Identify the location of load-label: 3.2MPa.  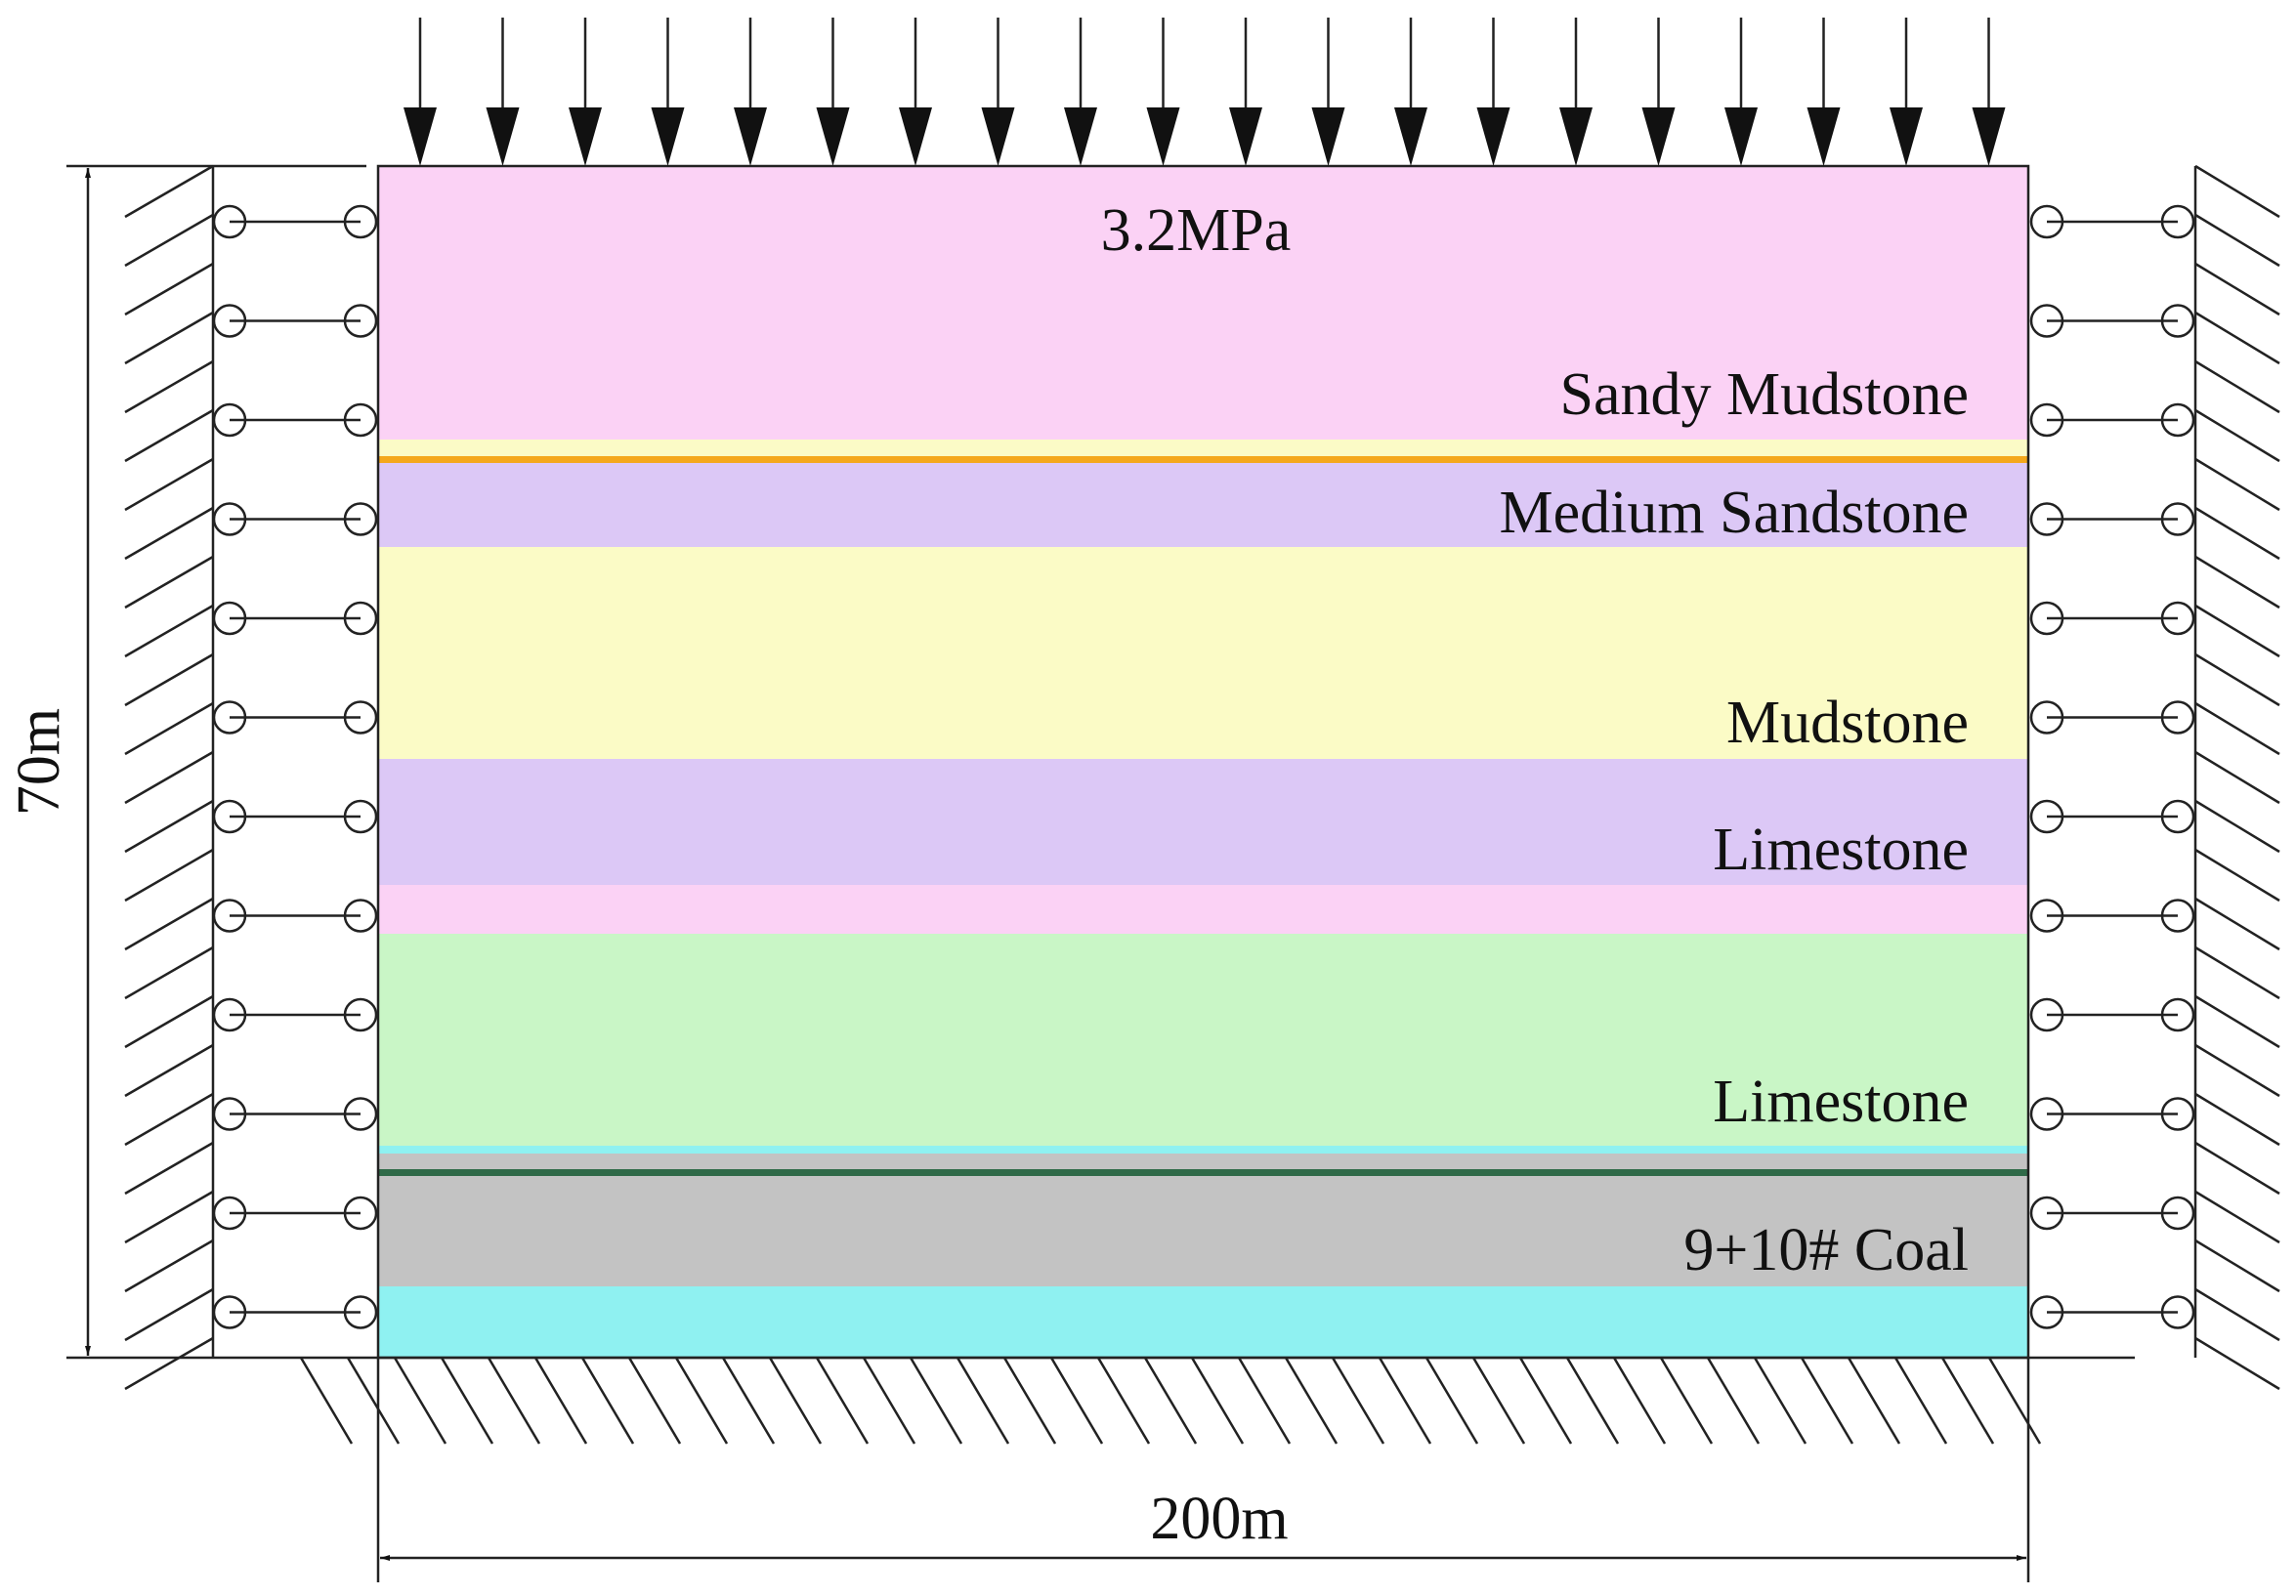
(1196, 230).